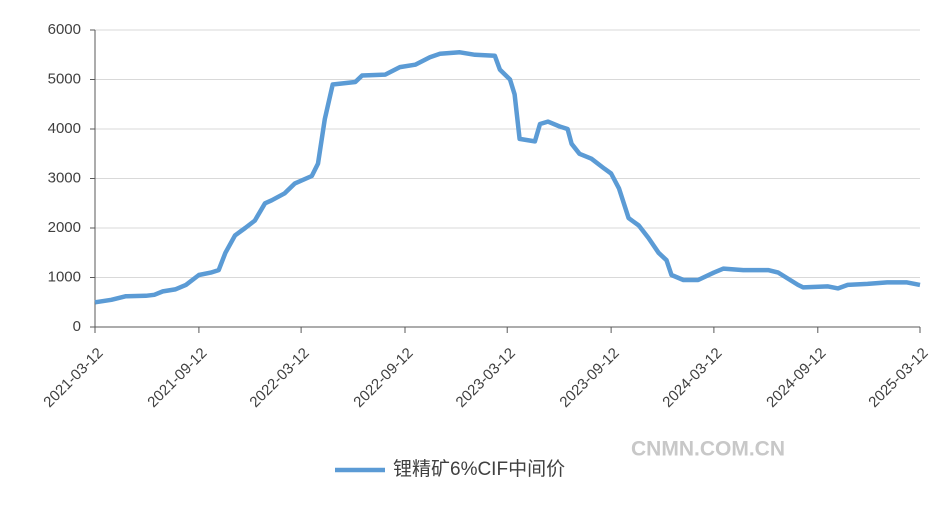  What do you see at coordinates (64, 227) in the screenshot?
I see `y-tick-label: 2000` at bounding box center [64, 227].